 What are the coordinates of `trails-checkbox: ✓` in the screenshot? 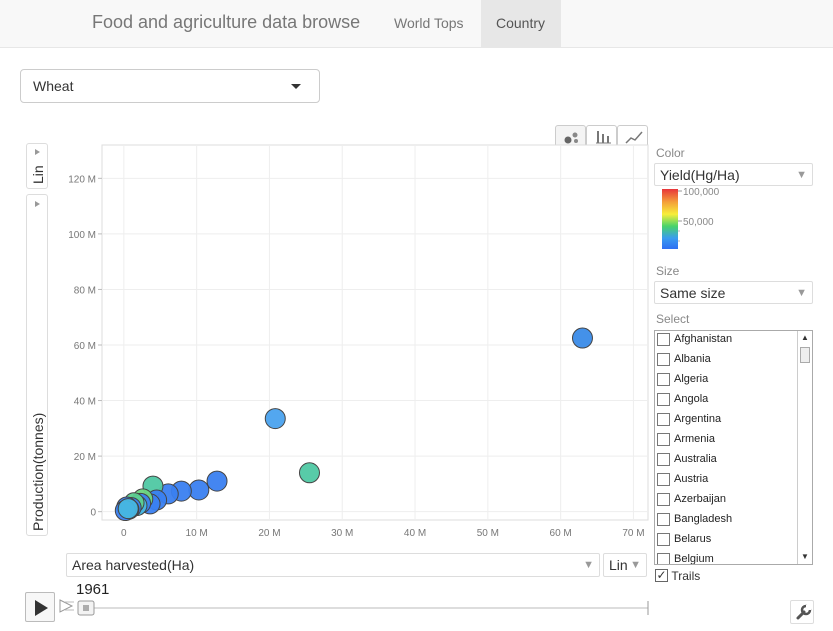 It's located at (661, 575).